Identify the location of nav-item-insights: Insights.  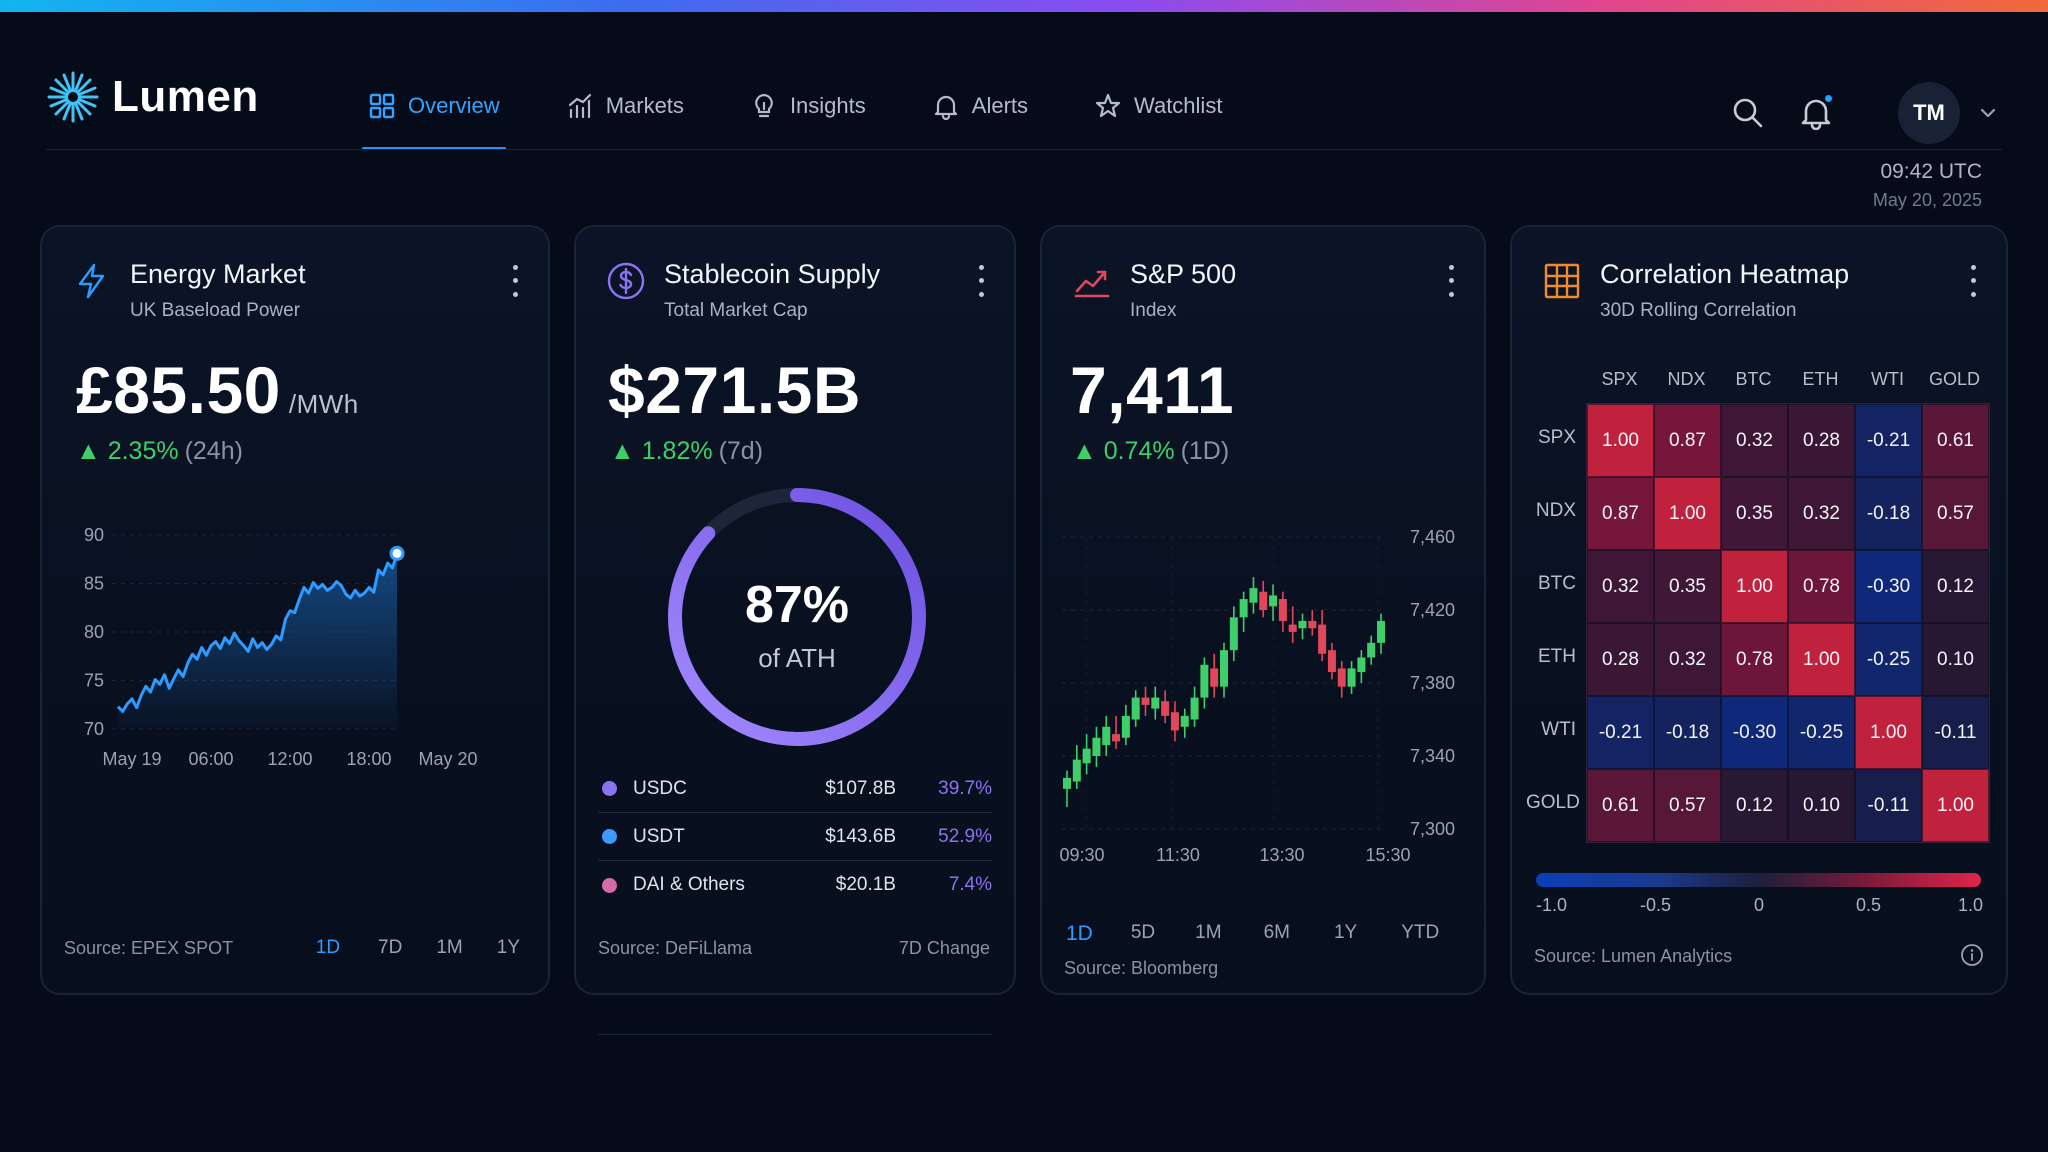
(808, 106).